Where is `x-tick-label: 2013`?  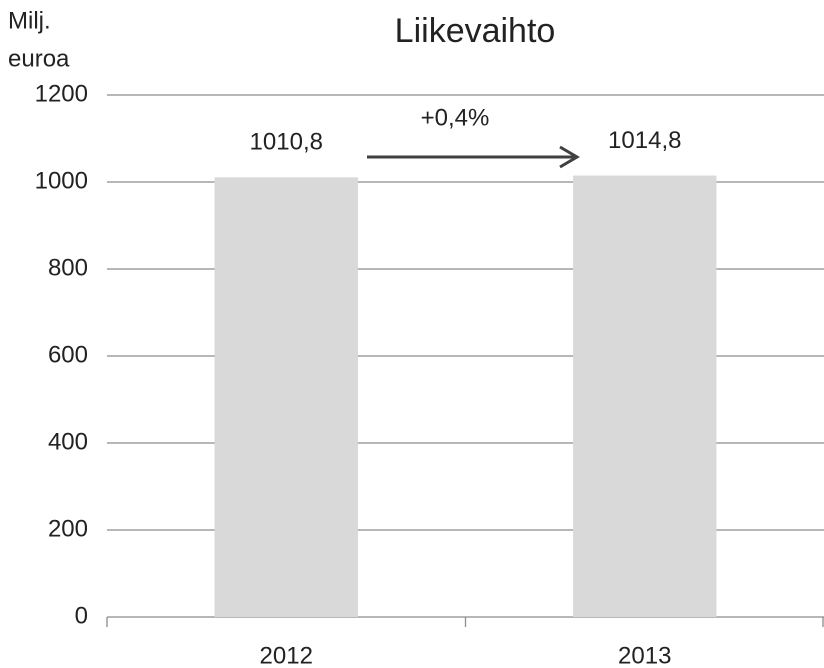 x-tick-label: 2013 is located at coordinates (644, 655).